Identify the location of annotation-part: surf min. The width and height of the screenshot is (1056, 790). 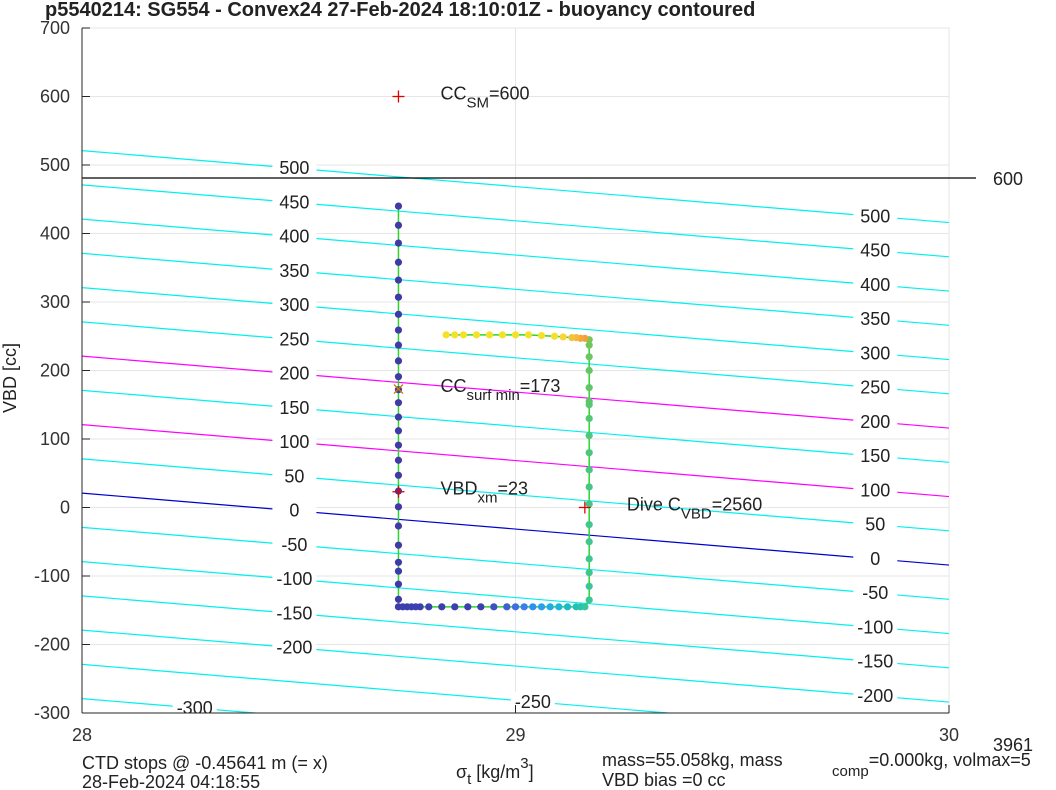
(492, 395).